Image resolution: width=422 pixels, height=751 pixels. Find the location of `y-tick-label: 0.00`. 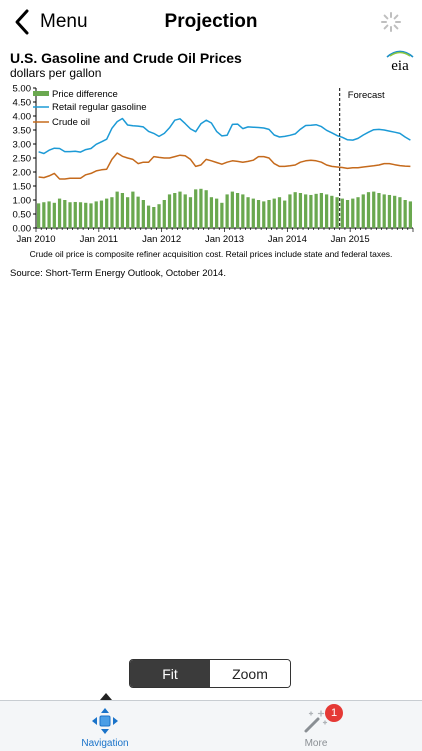

y-tick-label: 0.00 is located at coordinates (22, 229).